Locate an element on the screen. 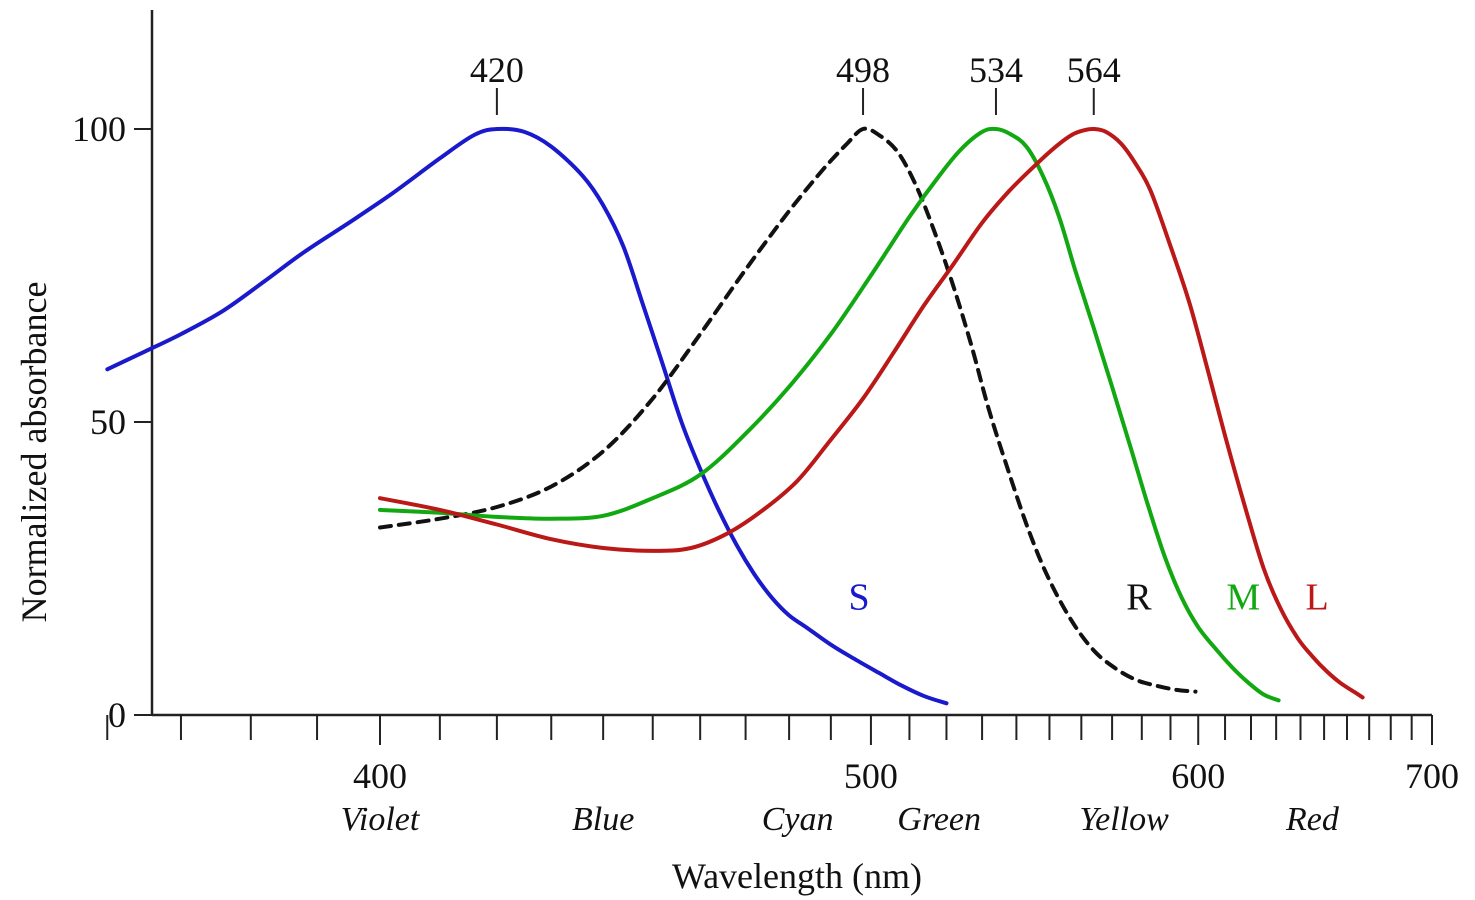 The height and width of the screenshot is (900, 1475). x-tick-label: 400 is located at coordinates (380, 776).